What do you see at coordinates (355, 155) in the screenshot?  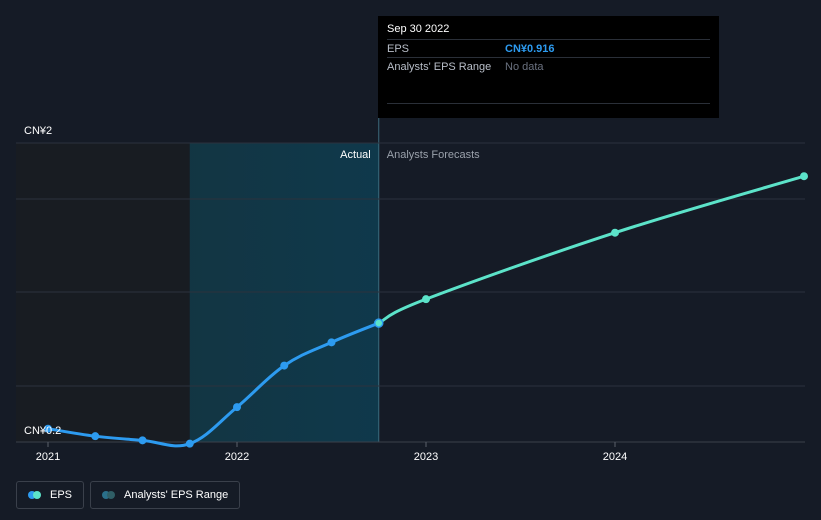 I see `actual-label: Actual` at bounding box center [355, 155].